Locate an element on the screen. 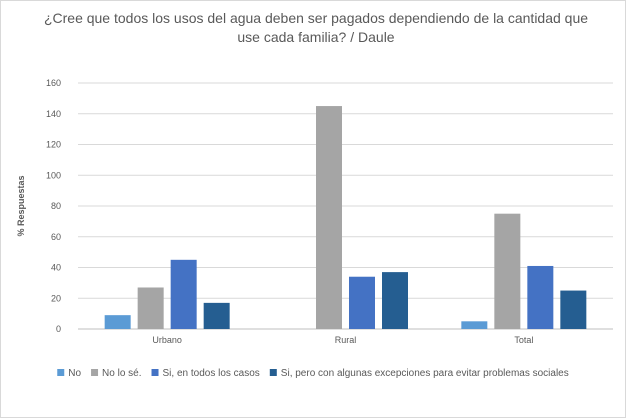 The image size is (626, 418). y-tick-label: 120 is located at coordinates (53, 145).